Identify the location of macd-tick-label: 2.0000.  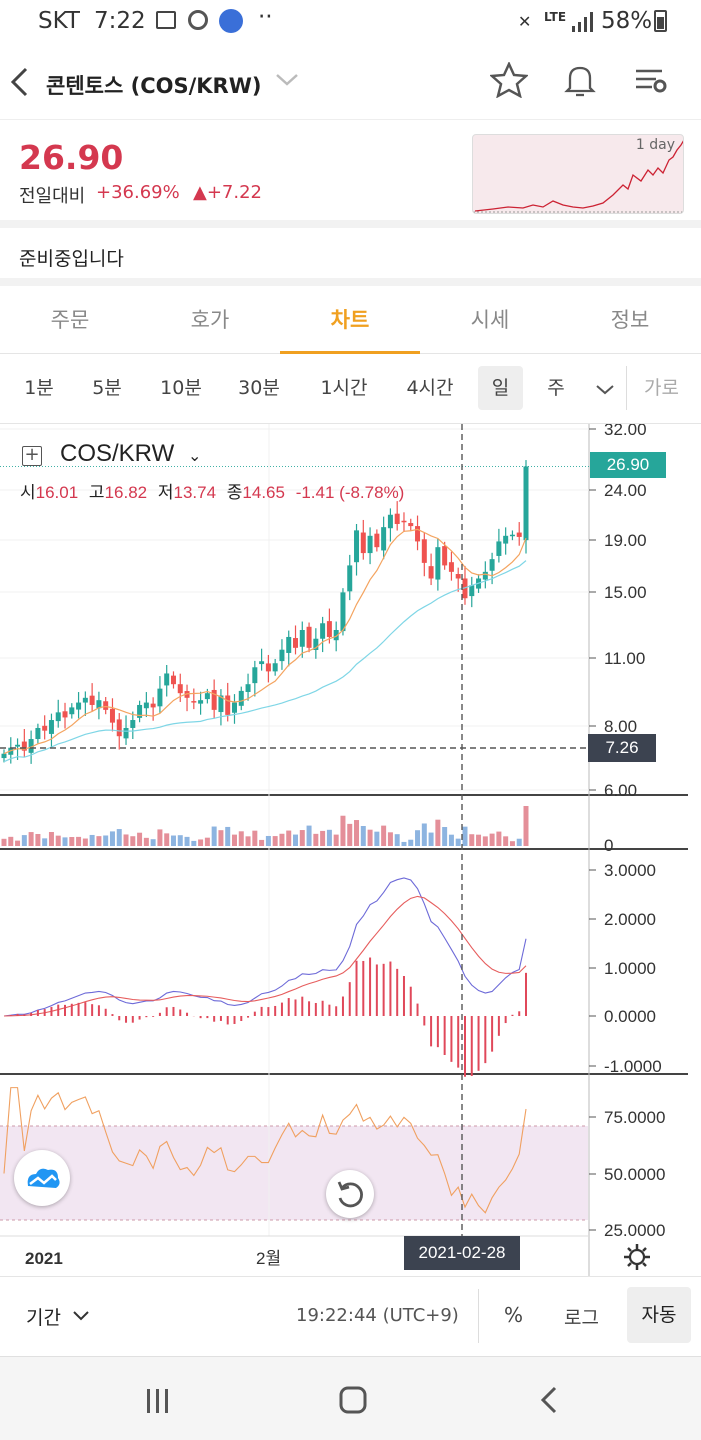
(630, 919).